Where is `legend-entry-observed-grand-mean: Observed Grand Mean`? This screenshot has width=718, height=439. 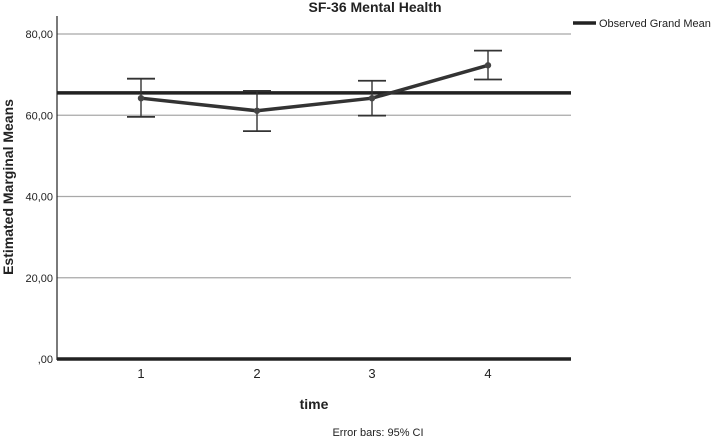
legend-entry-observed-grand-mean: Observed Grand Mean is located at coordinates (655, 24).